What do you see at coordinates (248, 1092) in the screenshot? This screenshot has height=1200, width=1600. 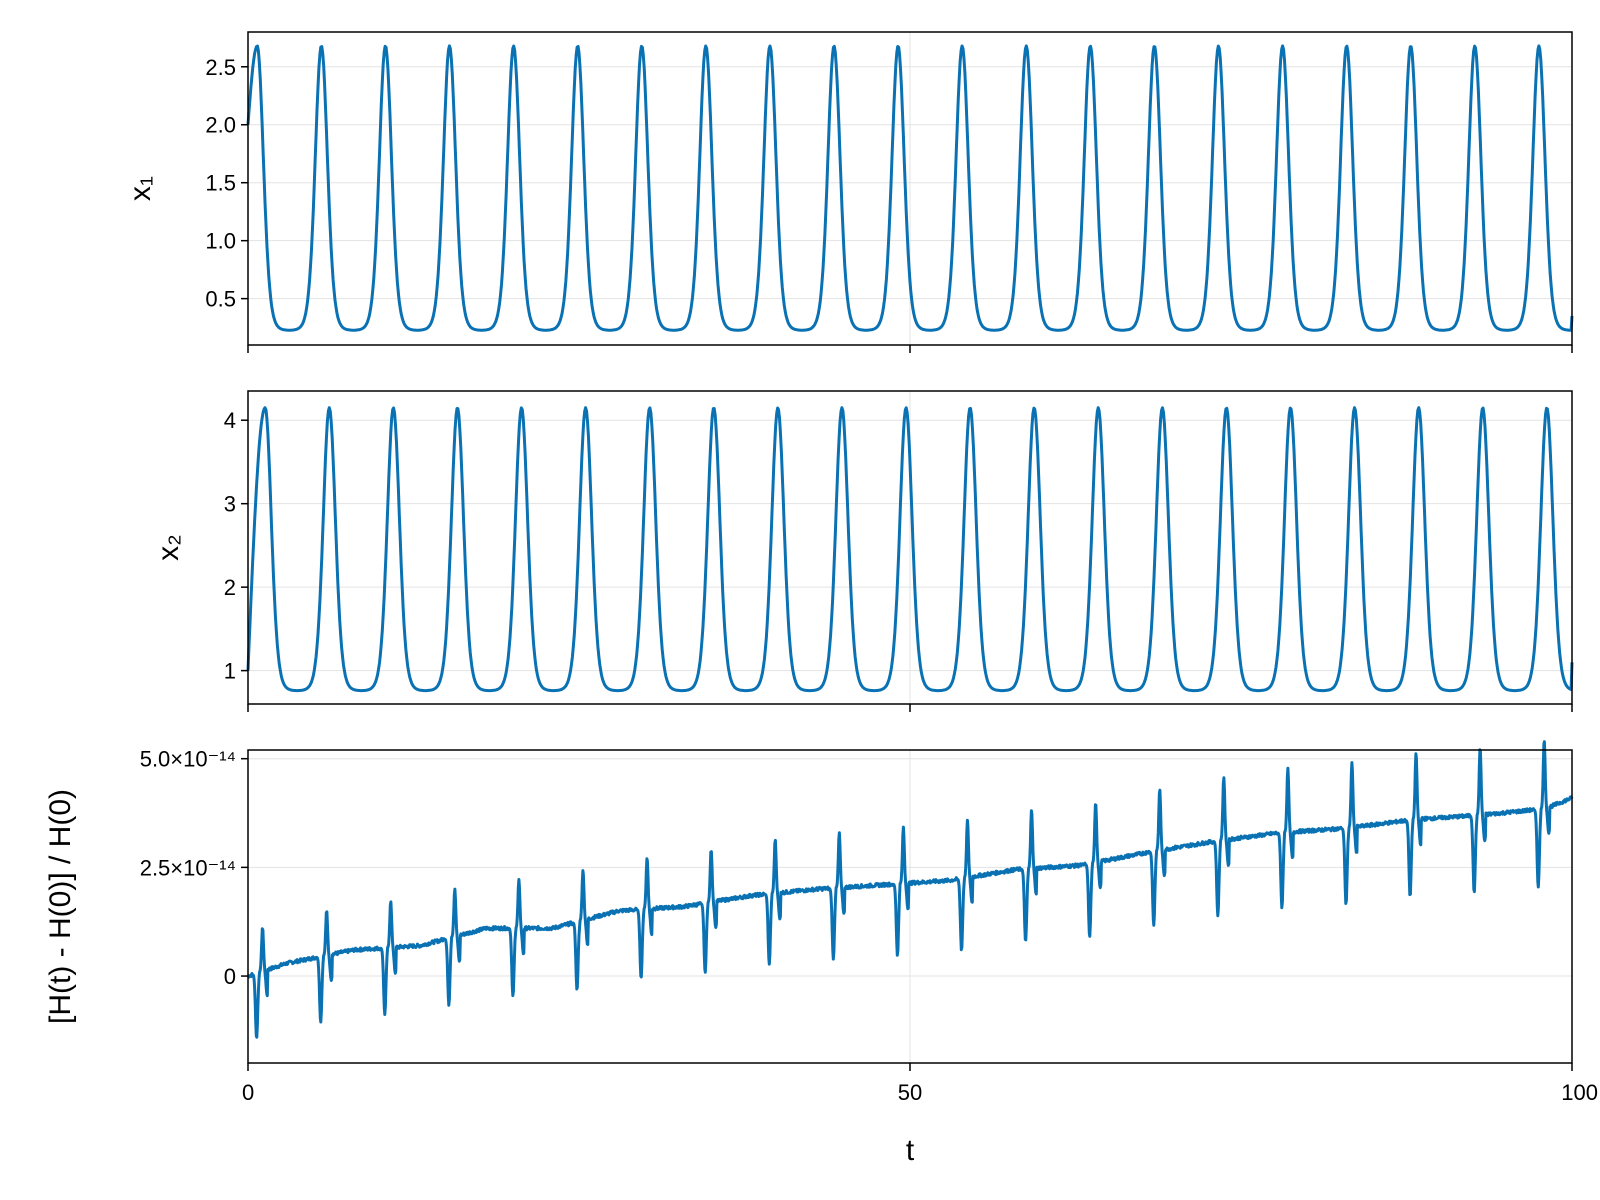 I see `x-tick-label: 0` at bounding box center [248, 1092].